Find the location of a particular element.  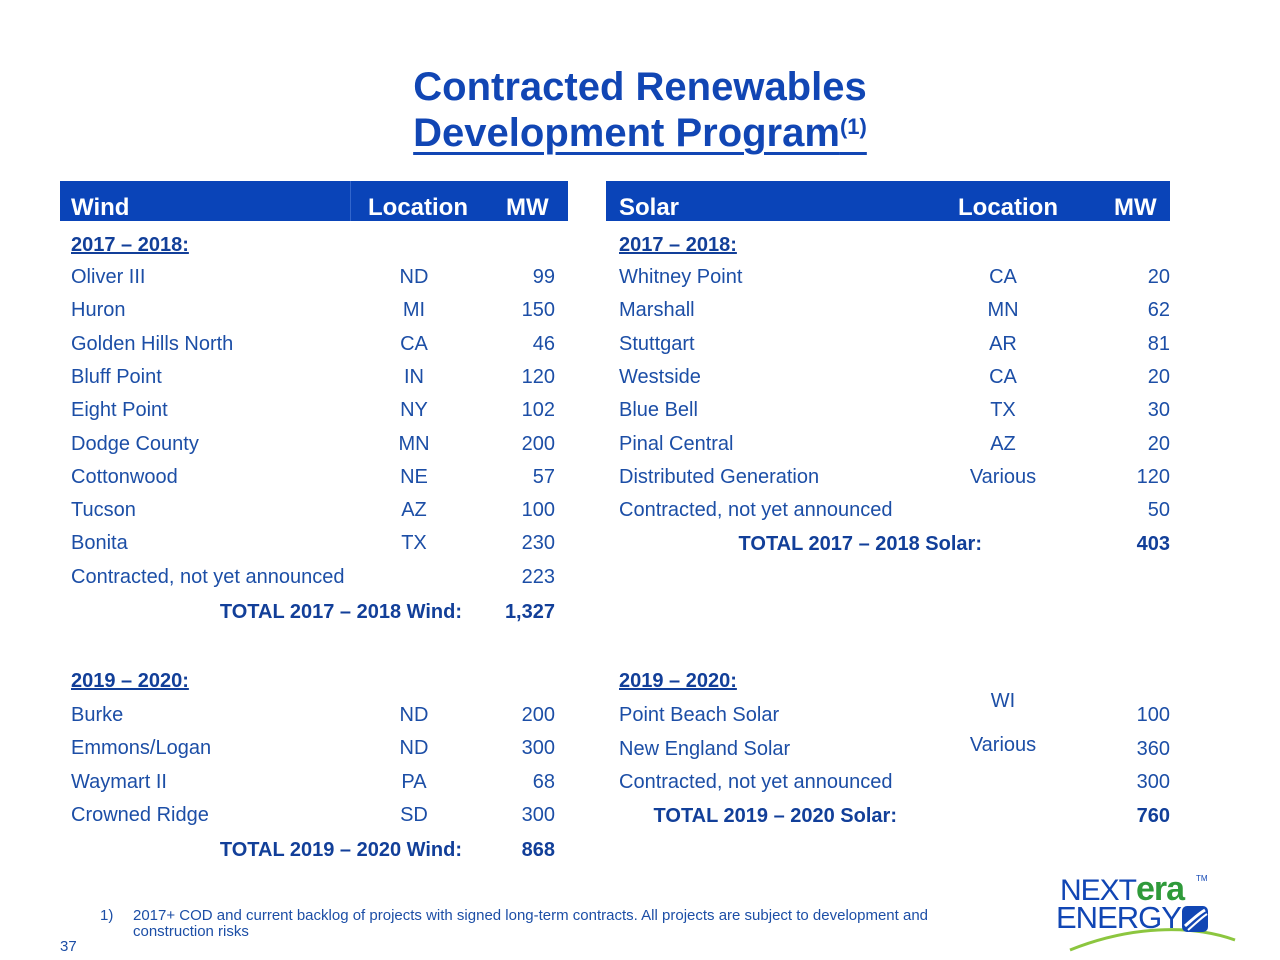

wind-project-location: AZ is located at coordinates (414, 510).